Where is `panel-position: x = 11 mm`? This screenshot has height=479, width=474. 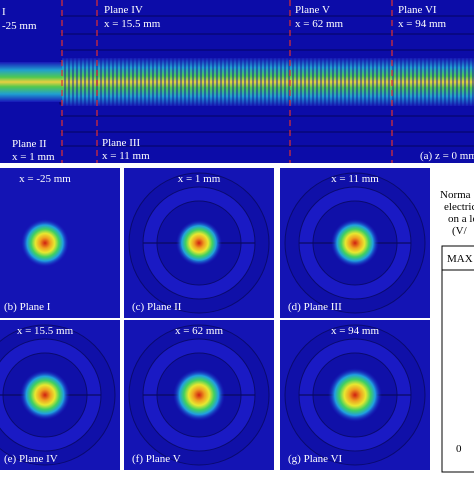 panel-position: x = 11 mm is located at coordinates (355, 179).